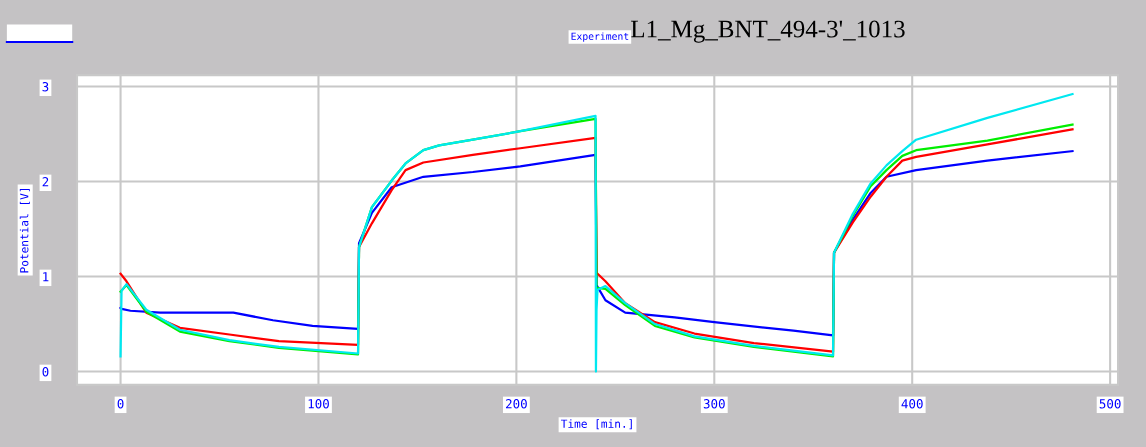 This screenshot has height=447, width=1146. Describe the element at coordinates (768, 31) in the screenshot. I see `chart-title: L1_Mg_BNT_494-3'_1013` at that location.